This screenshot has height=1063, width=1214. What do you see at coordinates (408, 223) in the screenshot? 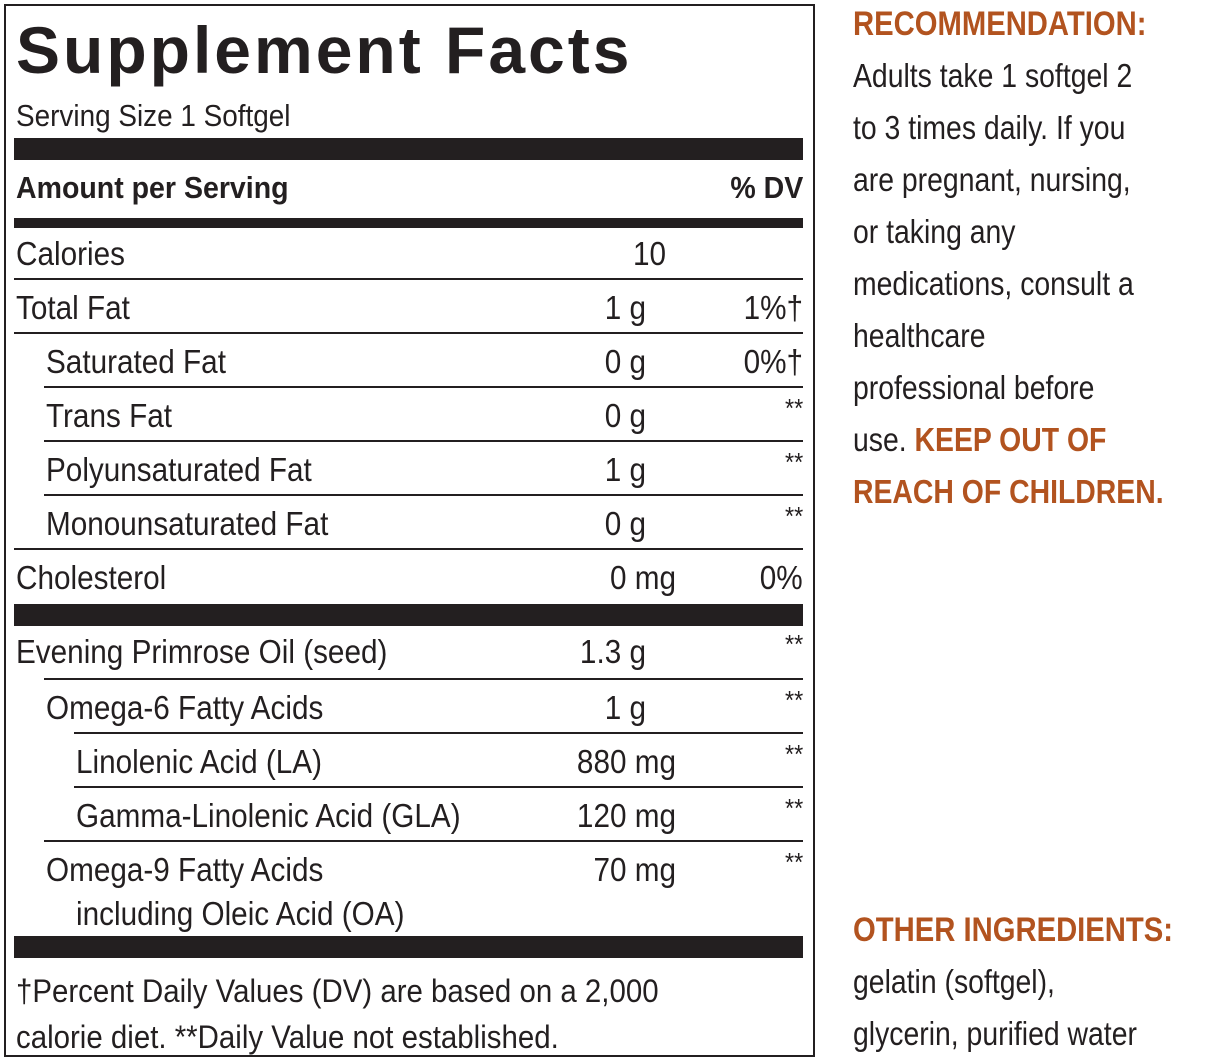
I see `divider-medium` at bounding box center [408, 223].